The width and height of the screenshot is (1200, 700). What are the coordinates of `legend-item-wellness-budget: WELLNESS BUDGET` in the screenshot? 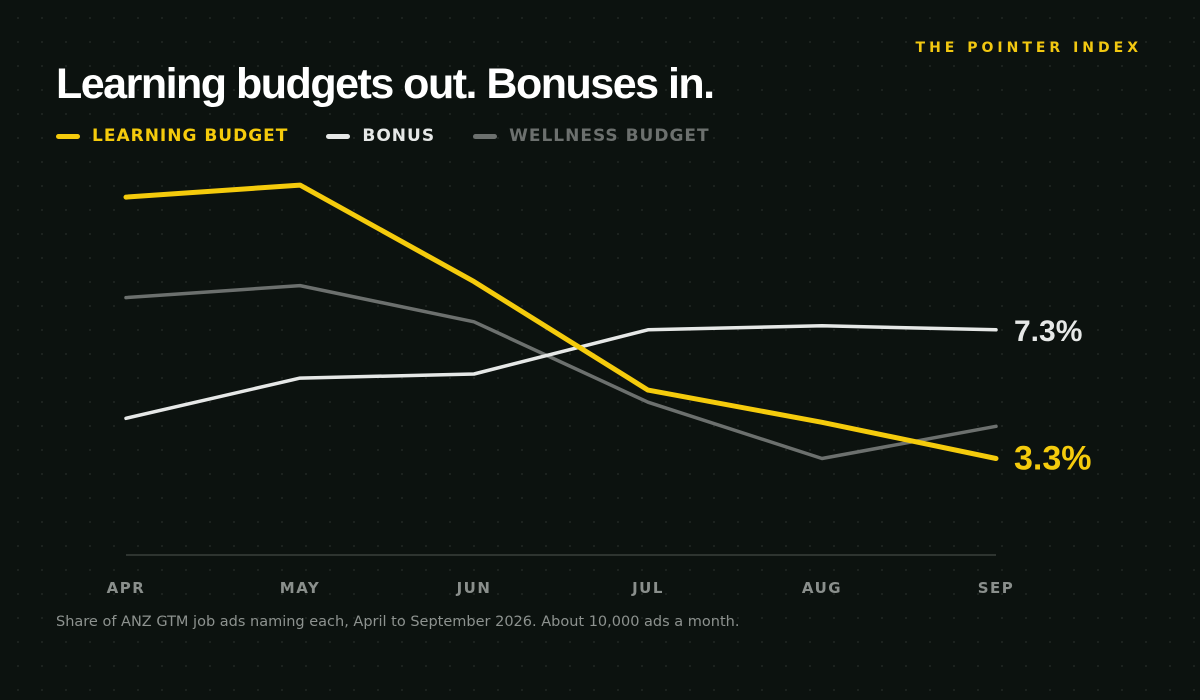 It's located at (591, 136).